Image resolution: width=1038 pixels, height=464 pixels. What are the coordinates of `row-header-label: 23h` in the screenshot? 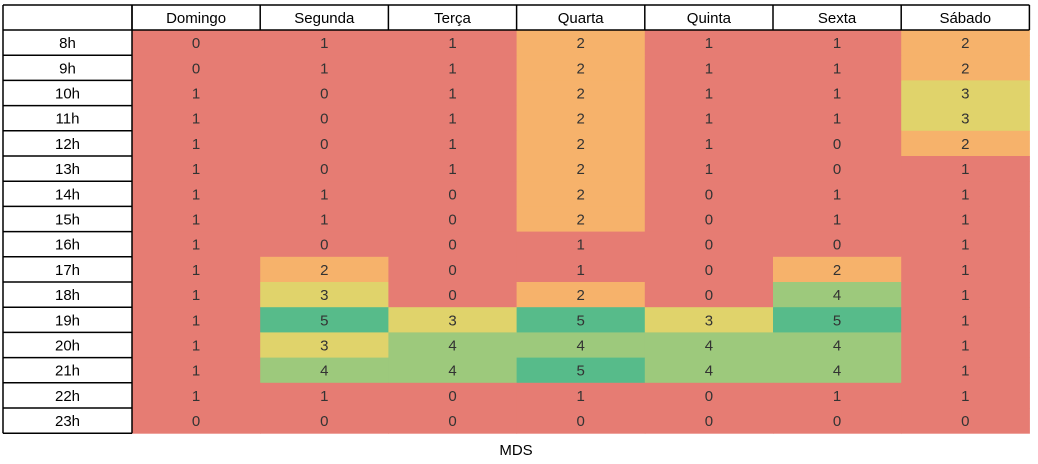 It's located at (67, 421).